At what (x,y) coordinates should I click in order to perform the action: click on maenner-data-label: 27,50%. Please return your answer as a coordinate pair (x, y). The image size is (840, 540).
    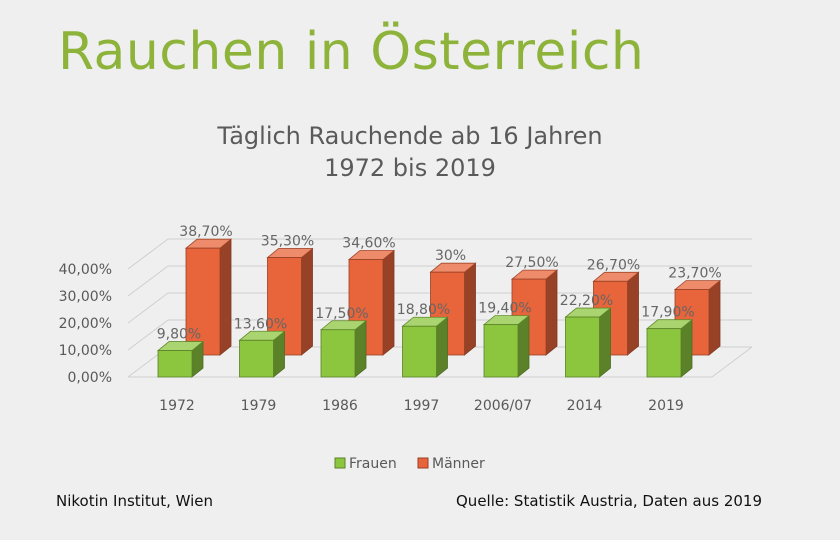
    Looking at the image, I should click on (531, 263).